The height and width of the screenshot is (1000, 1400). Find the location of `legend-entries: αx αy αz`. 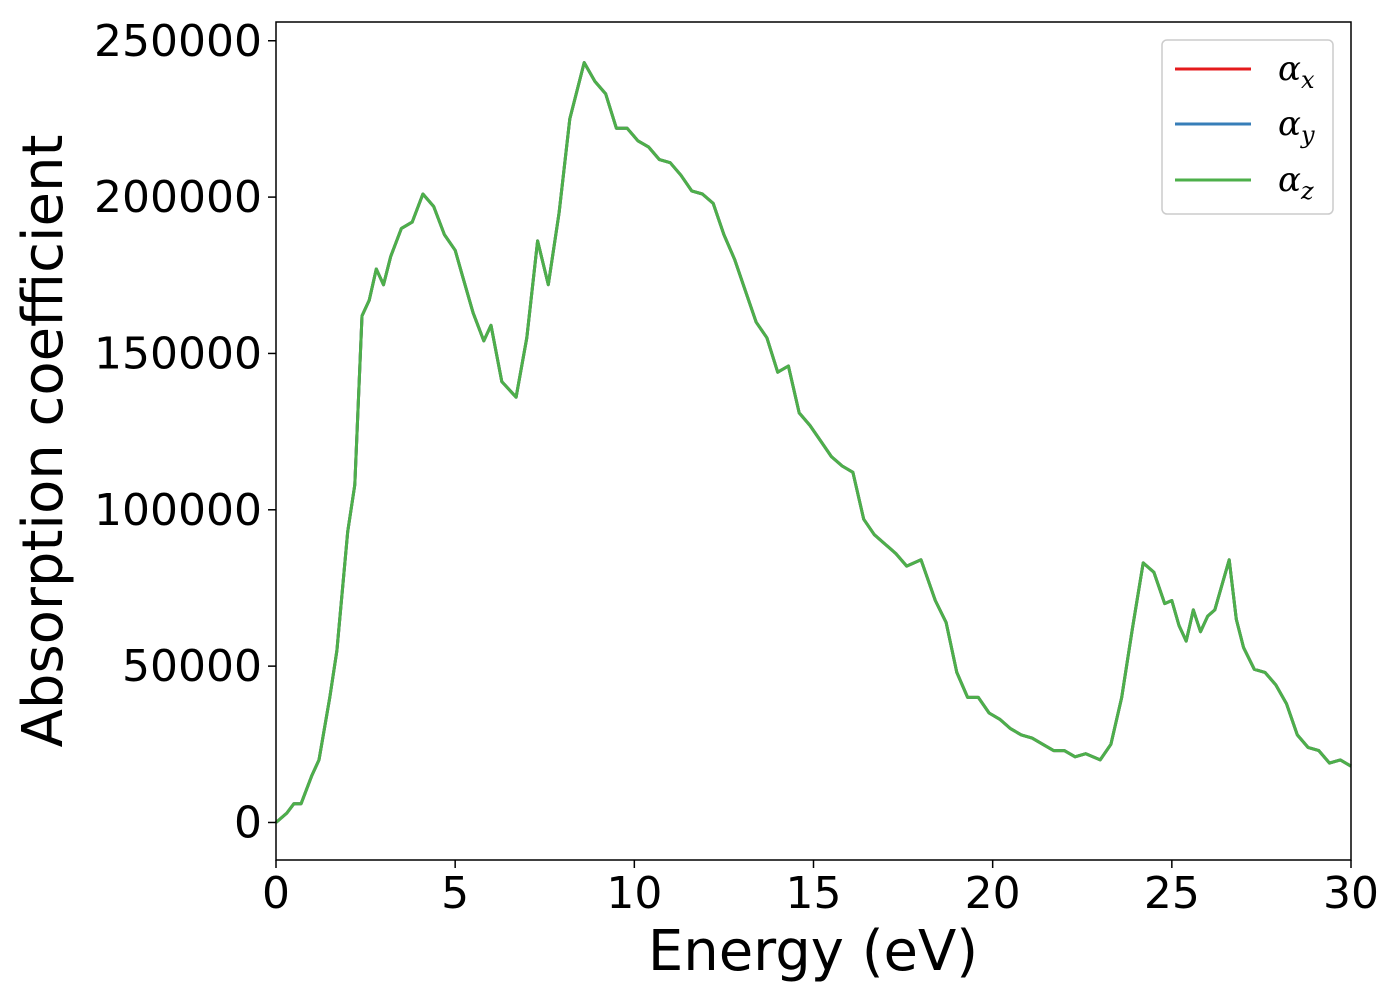

legend-entries: αx αy αz is located at coordinates (1245, 127).